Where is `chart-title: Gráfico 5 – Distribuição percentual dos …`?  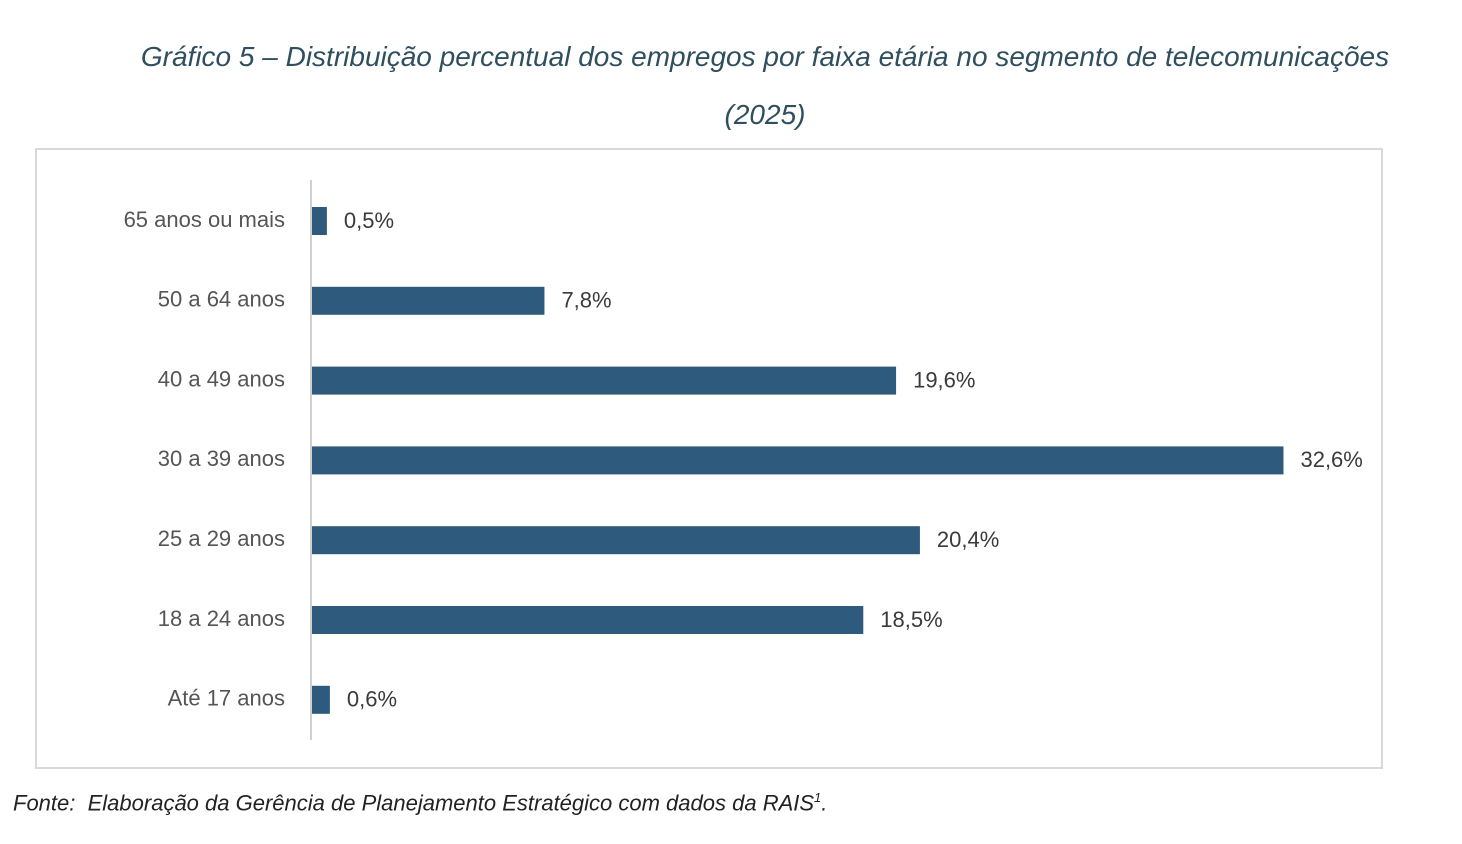 chart-title: Gráfico 5 – Distribuição percentual dos … is located at coordinates (761, 86).